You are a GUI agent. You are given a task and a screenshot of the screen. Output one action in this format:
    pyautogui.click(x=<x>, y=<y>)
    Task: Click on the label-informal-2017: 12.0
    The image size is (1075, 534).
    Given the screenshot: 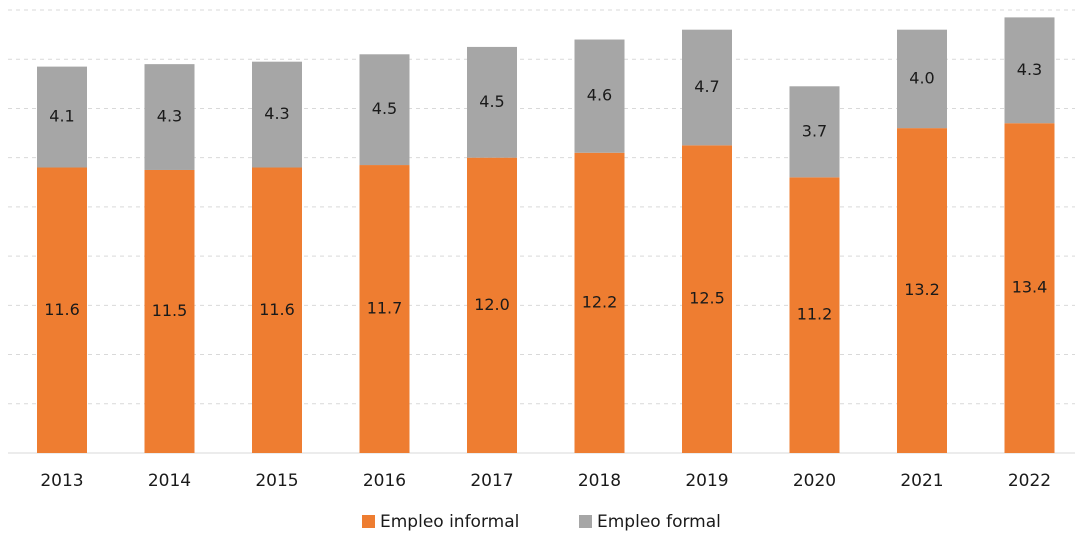 What is the action you would take?
    pyautogui.click(x=492, y=304)
    